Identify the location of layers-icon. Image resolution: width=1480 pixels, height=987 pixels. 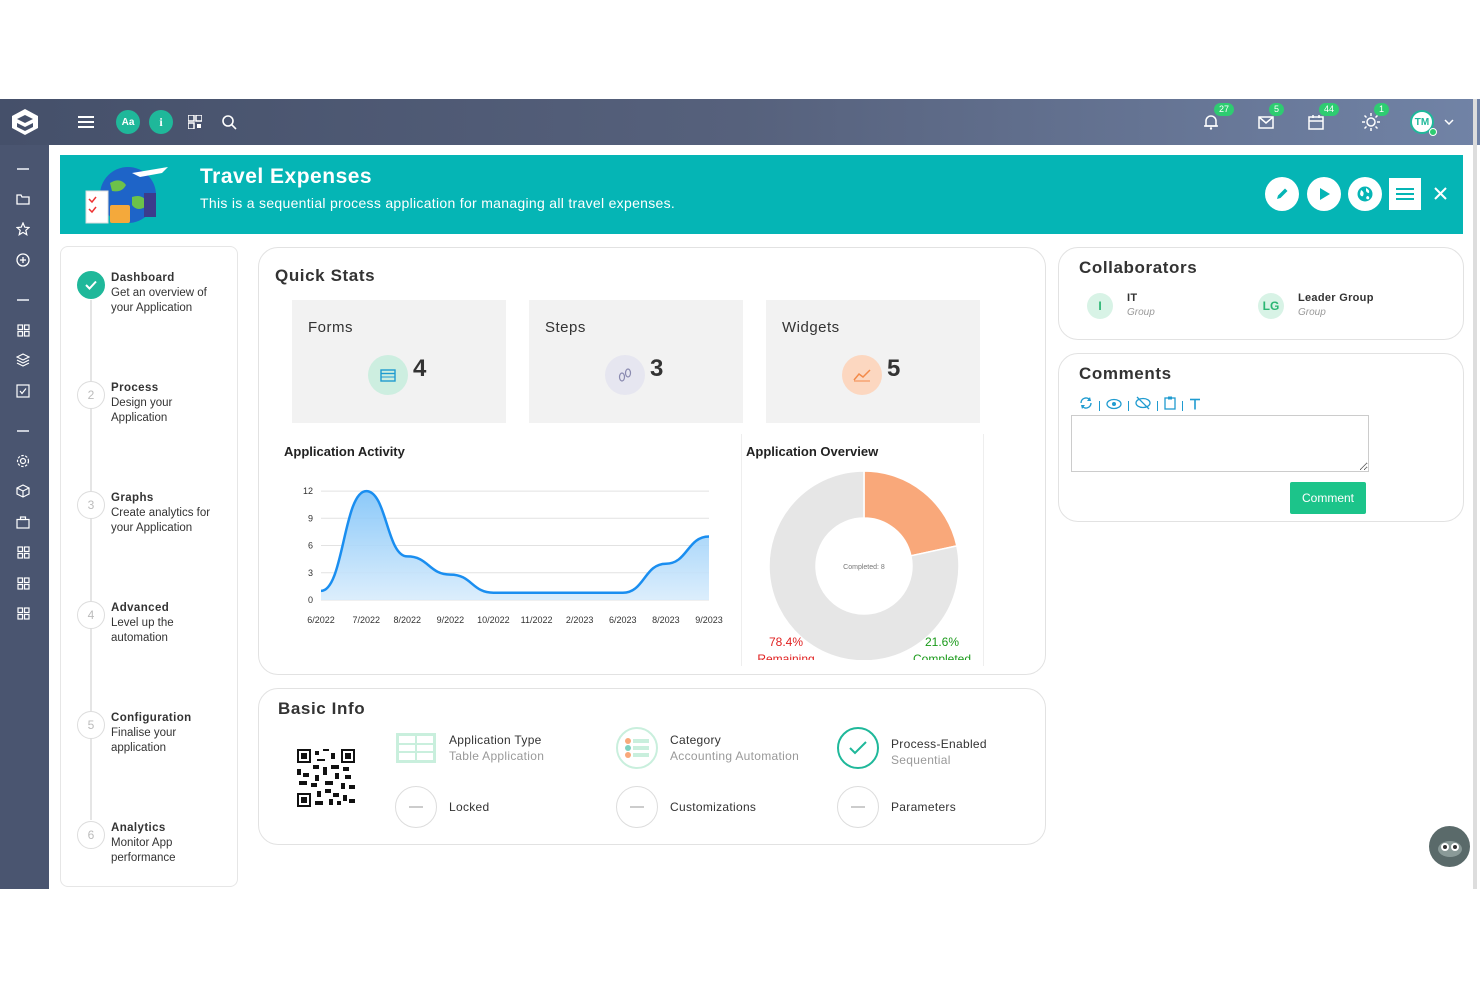
(23, 360).